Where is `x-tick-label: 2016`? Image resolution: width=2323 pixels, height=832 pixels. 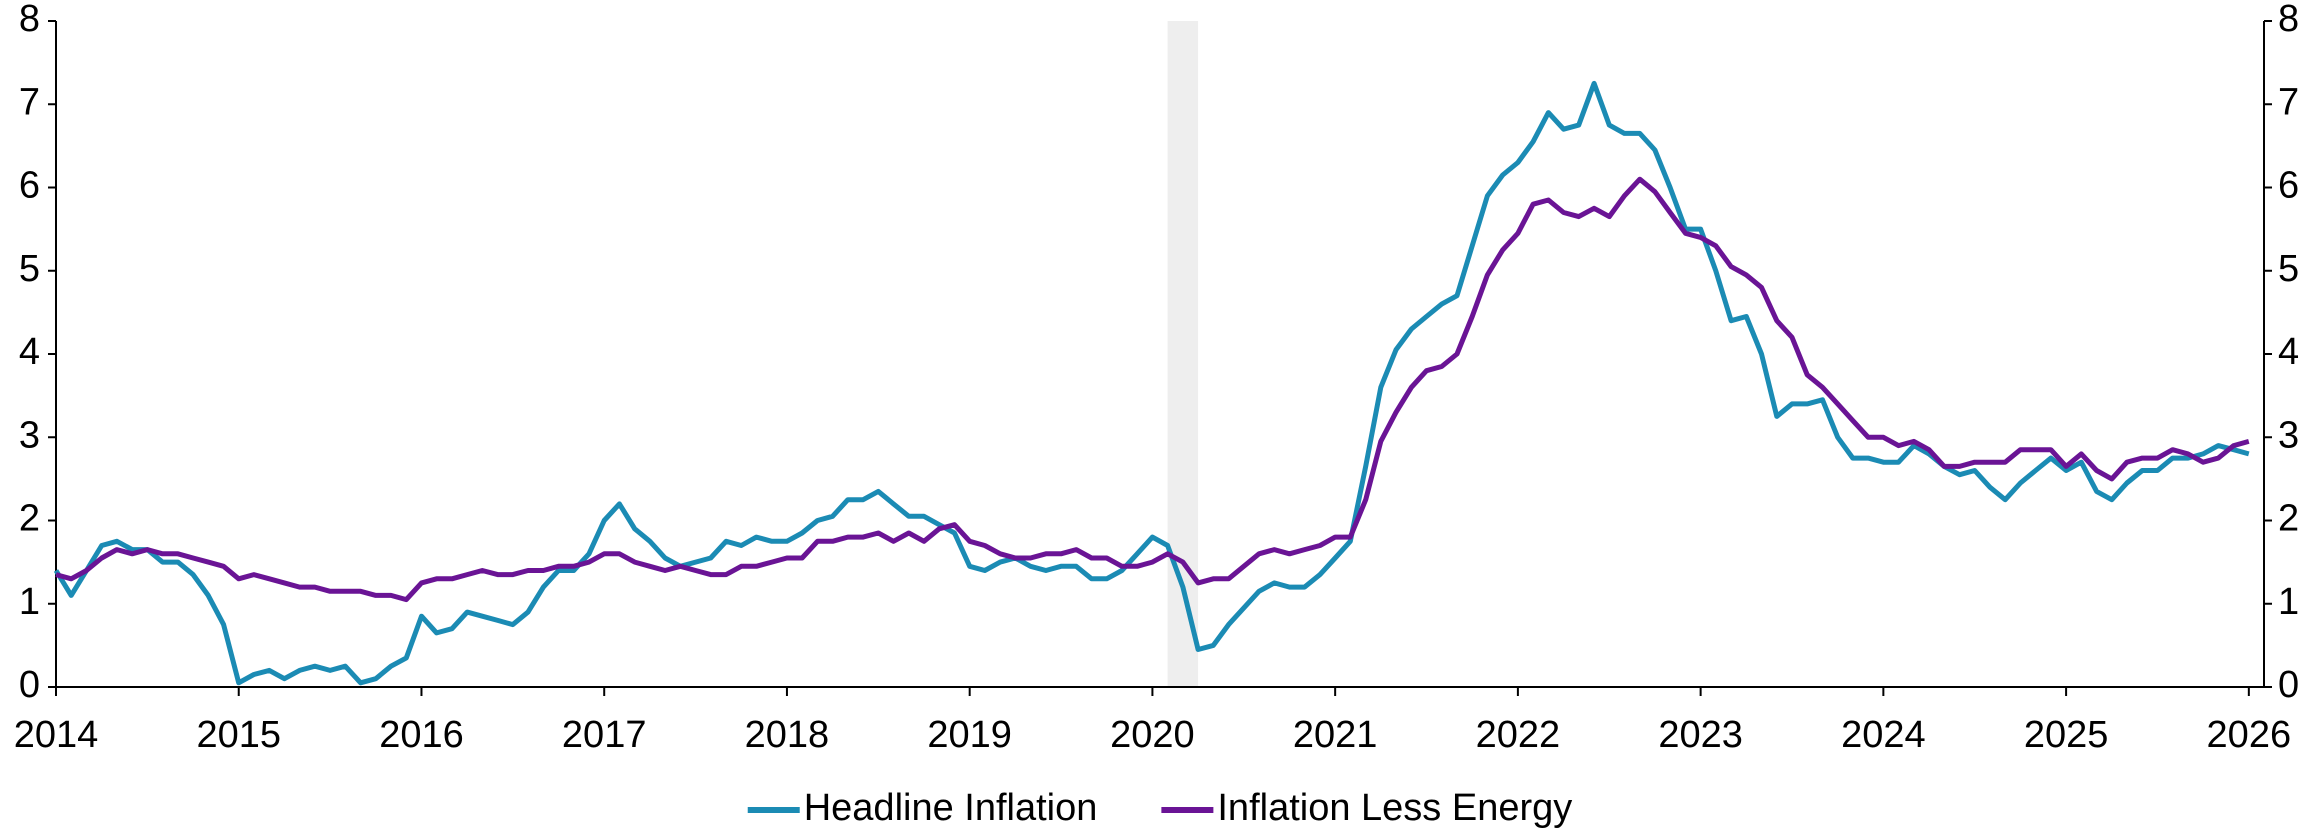 x-tick-label: 2016 is located at coordinates (421, 735).